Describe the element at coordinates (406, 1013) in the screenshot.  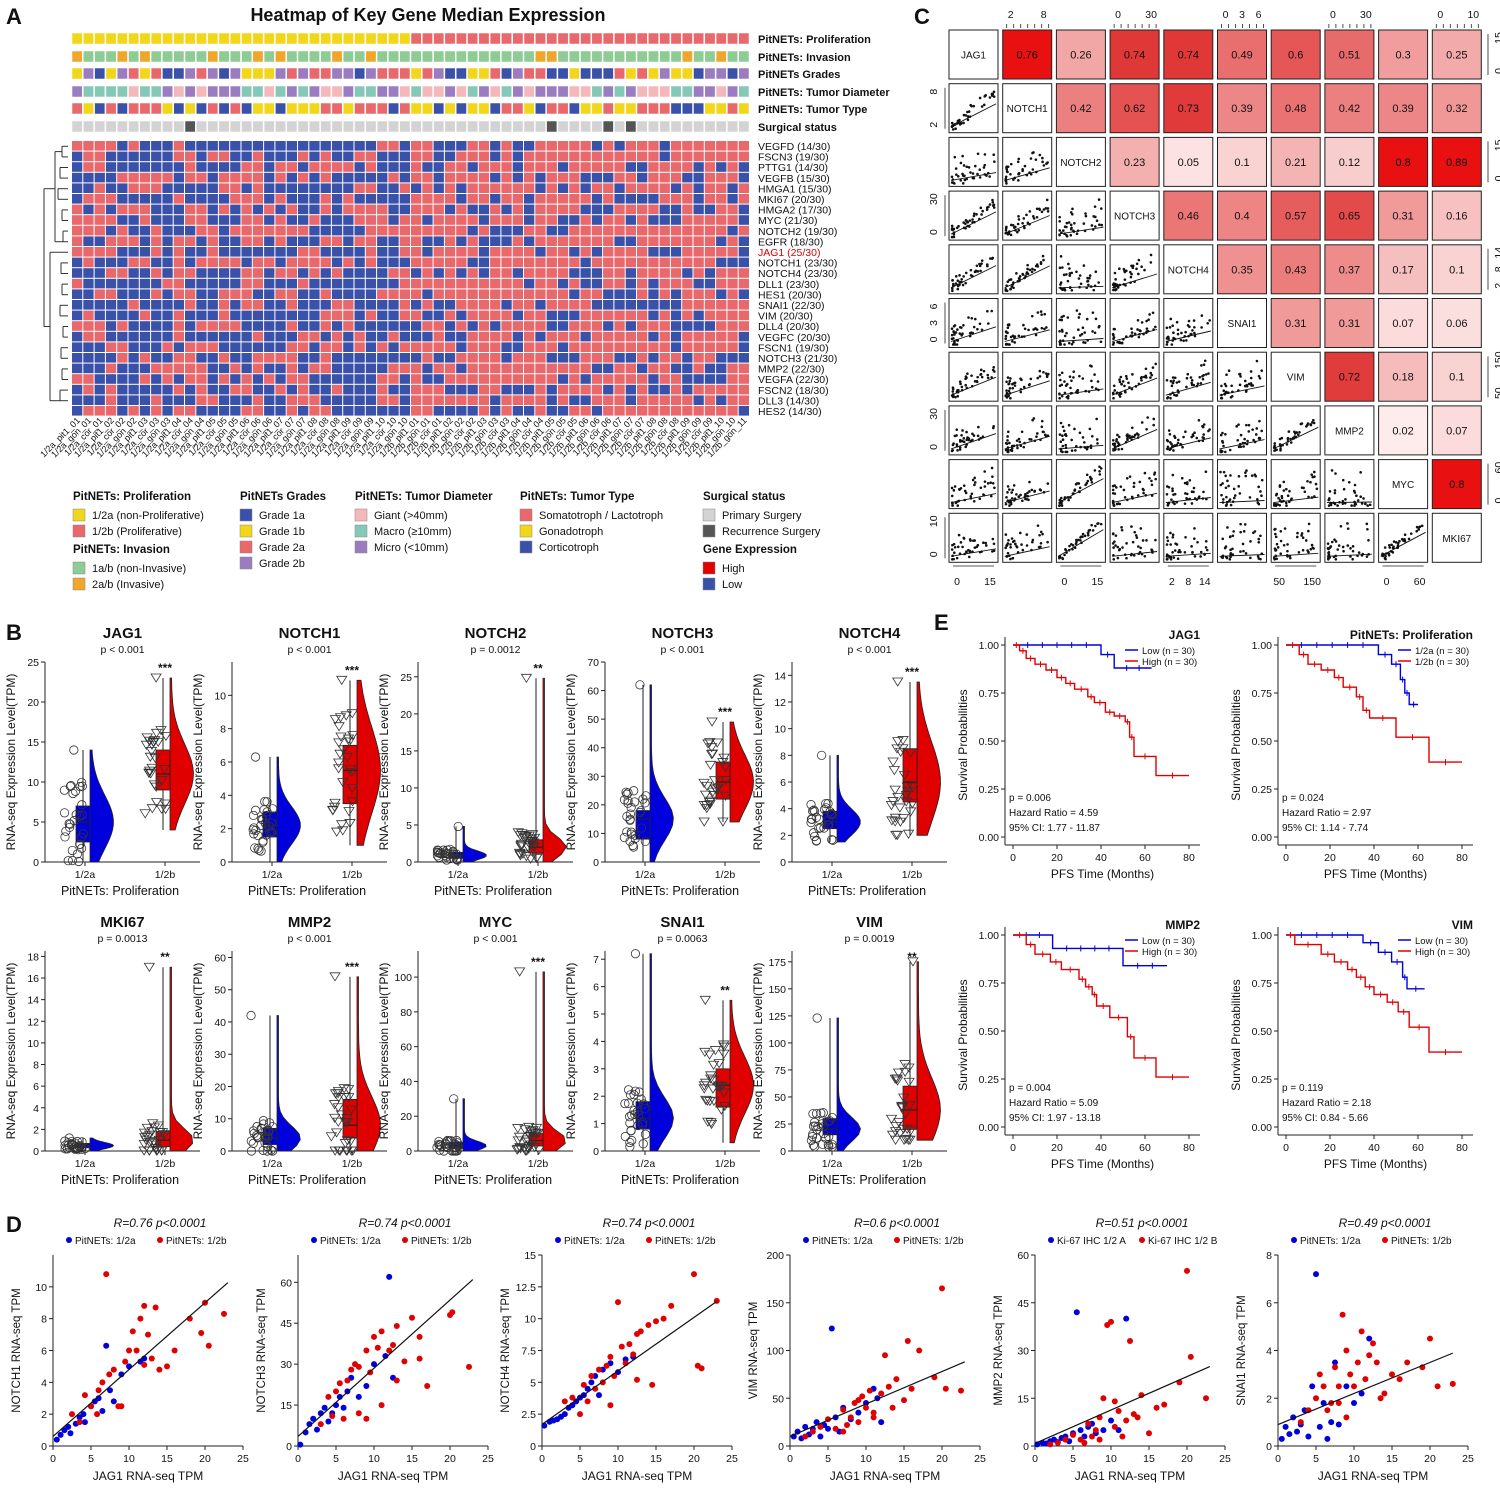
I see `y-tick-label: 80` at that location.